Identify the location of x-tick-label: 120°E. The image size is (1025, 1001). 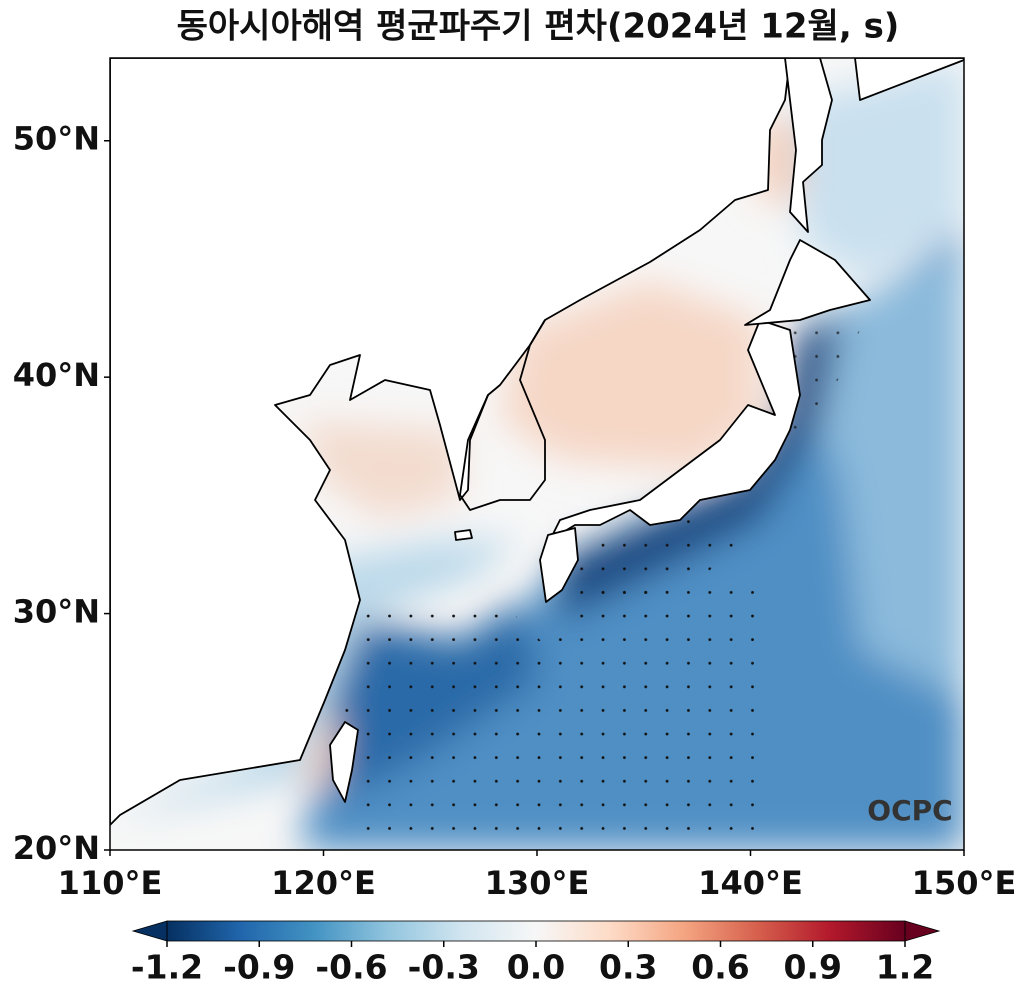
(323, 883).